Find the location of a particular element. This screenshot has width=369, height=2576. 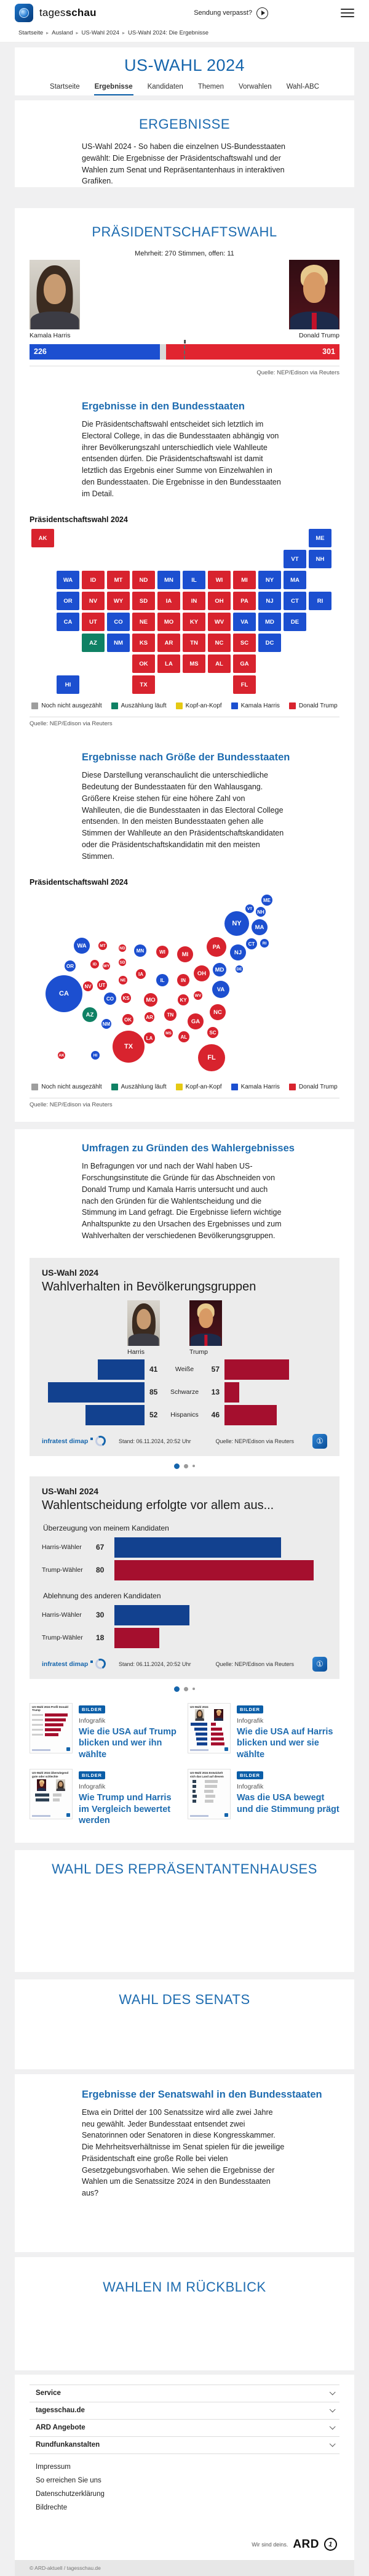

state-tile-MT: MT is located at coordinates (118, 580).